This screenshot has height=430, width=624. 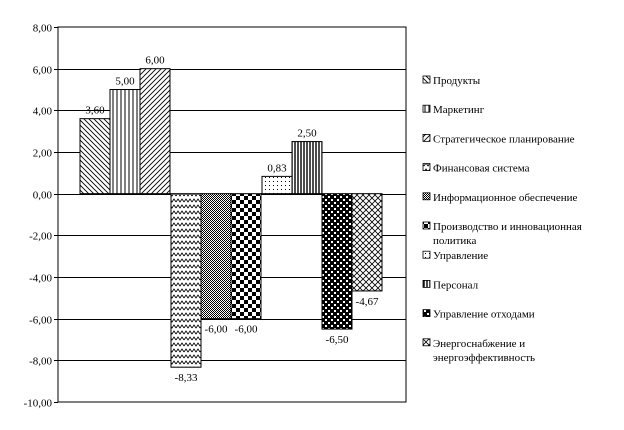 What do you see at coordinates (484, 358) in the screenshot?
I see `legend-label: энергоэффективность` at bounding box center [484, 358].